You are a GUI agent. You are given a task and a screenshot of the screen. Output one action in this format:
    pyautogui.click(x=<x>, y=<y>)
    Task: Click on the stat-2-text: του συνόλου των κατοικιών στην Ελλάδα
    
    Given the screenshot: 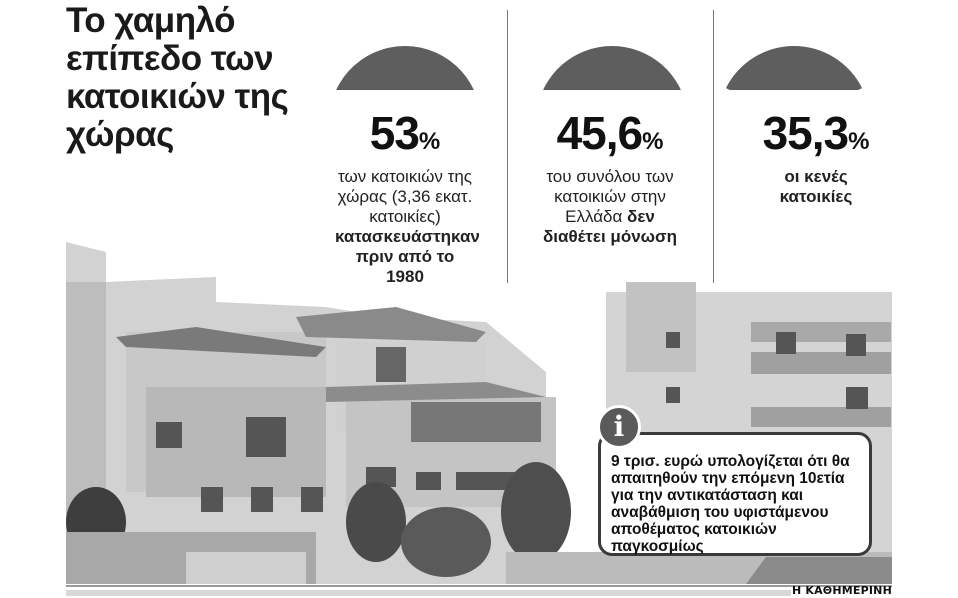 What is the action you would take?
    pyautogui.click(x=610, y=196)
    